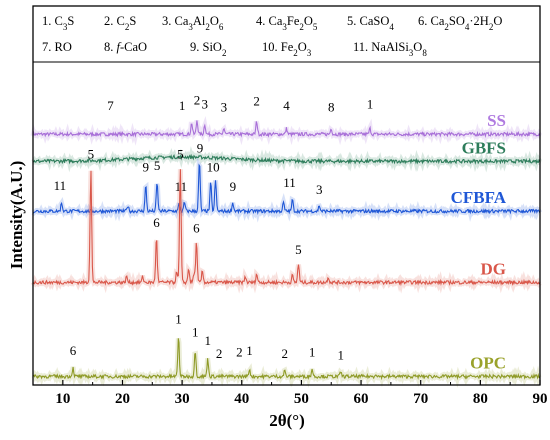 The image size is (550, 440). Describe the element at coordinates (62, 399) in the screenshot. I see `x-tick-label: 10` at that location.